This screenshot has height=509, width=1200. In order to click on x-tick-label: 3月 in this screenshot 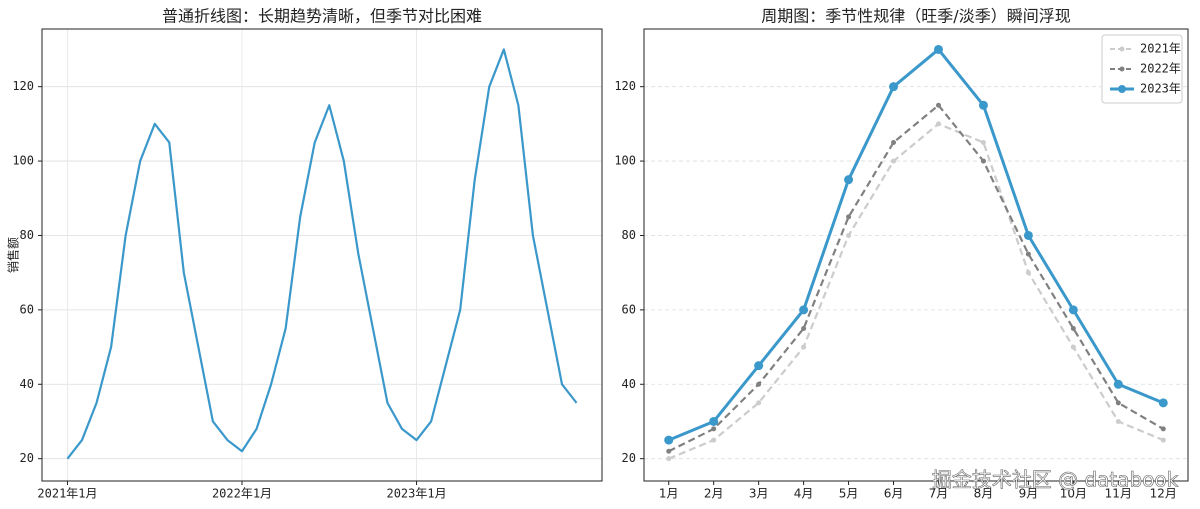, I will do `click(759, 494)`.